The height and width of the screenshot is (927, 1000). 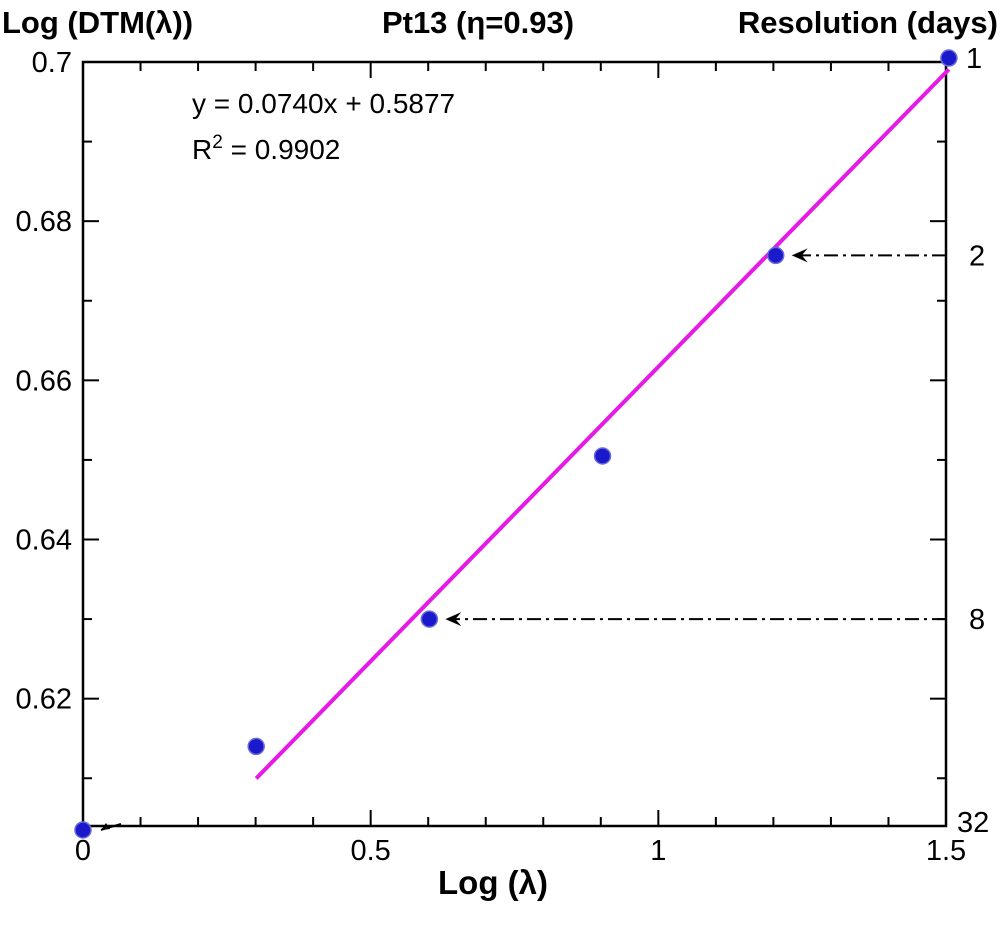 What do you see at coordinates (974, 59) in the screenshot?
I see `resolution-label-1: 1` at bounding box center [974, 59].